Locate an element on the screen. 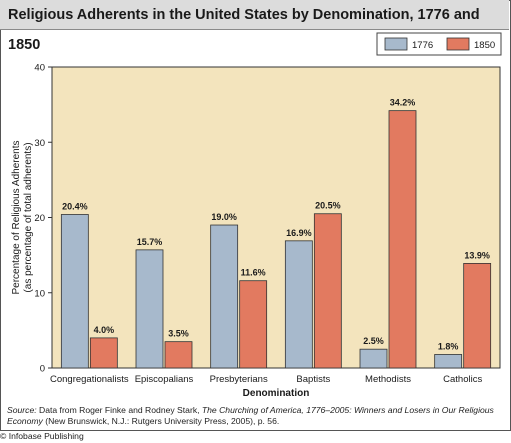  data-label: 16.9% is located at coordinates (299, 233).